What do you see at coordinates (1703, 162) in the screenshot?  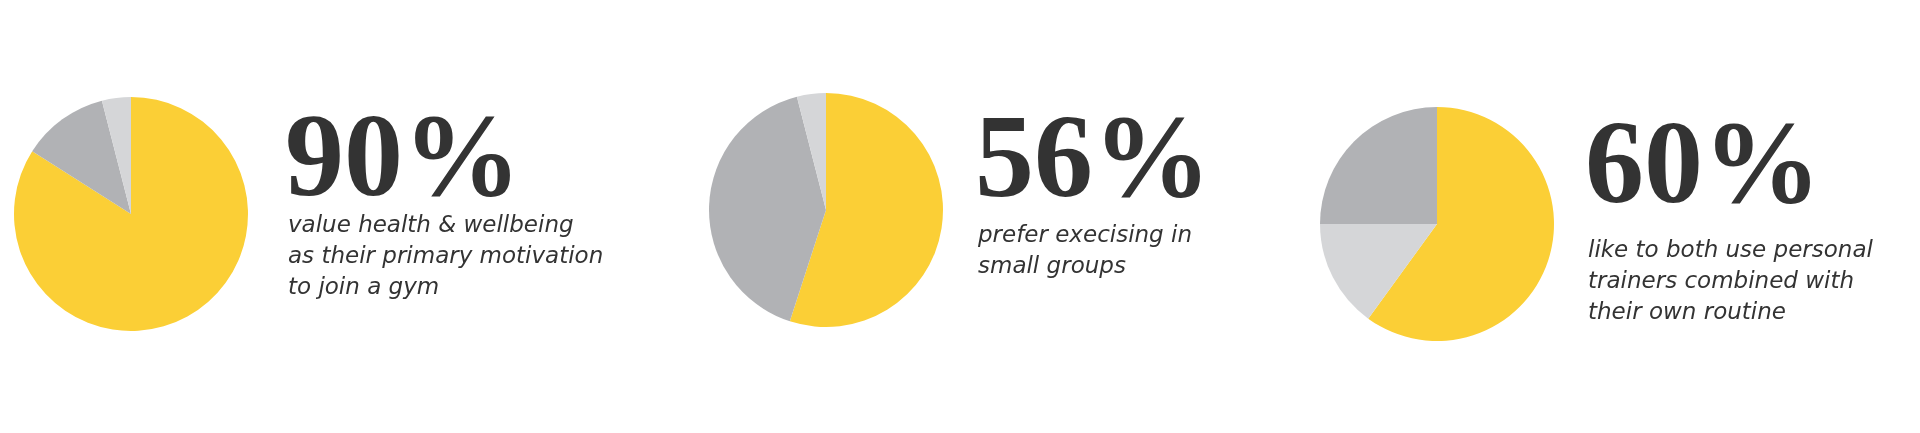 I see `chart-title: 60%` at bounding box center [1703, 162].